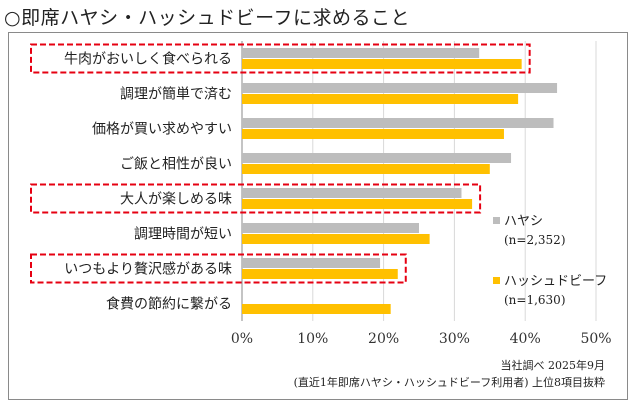 The height and width of the screenshot is (406, 640). Describe the element at coordinates (176, 164) in the screenshot. I see `category-label: ご飯と相性が良い` at that location.